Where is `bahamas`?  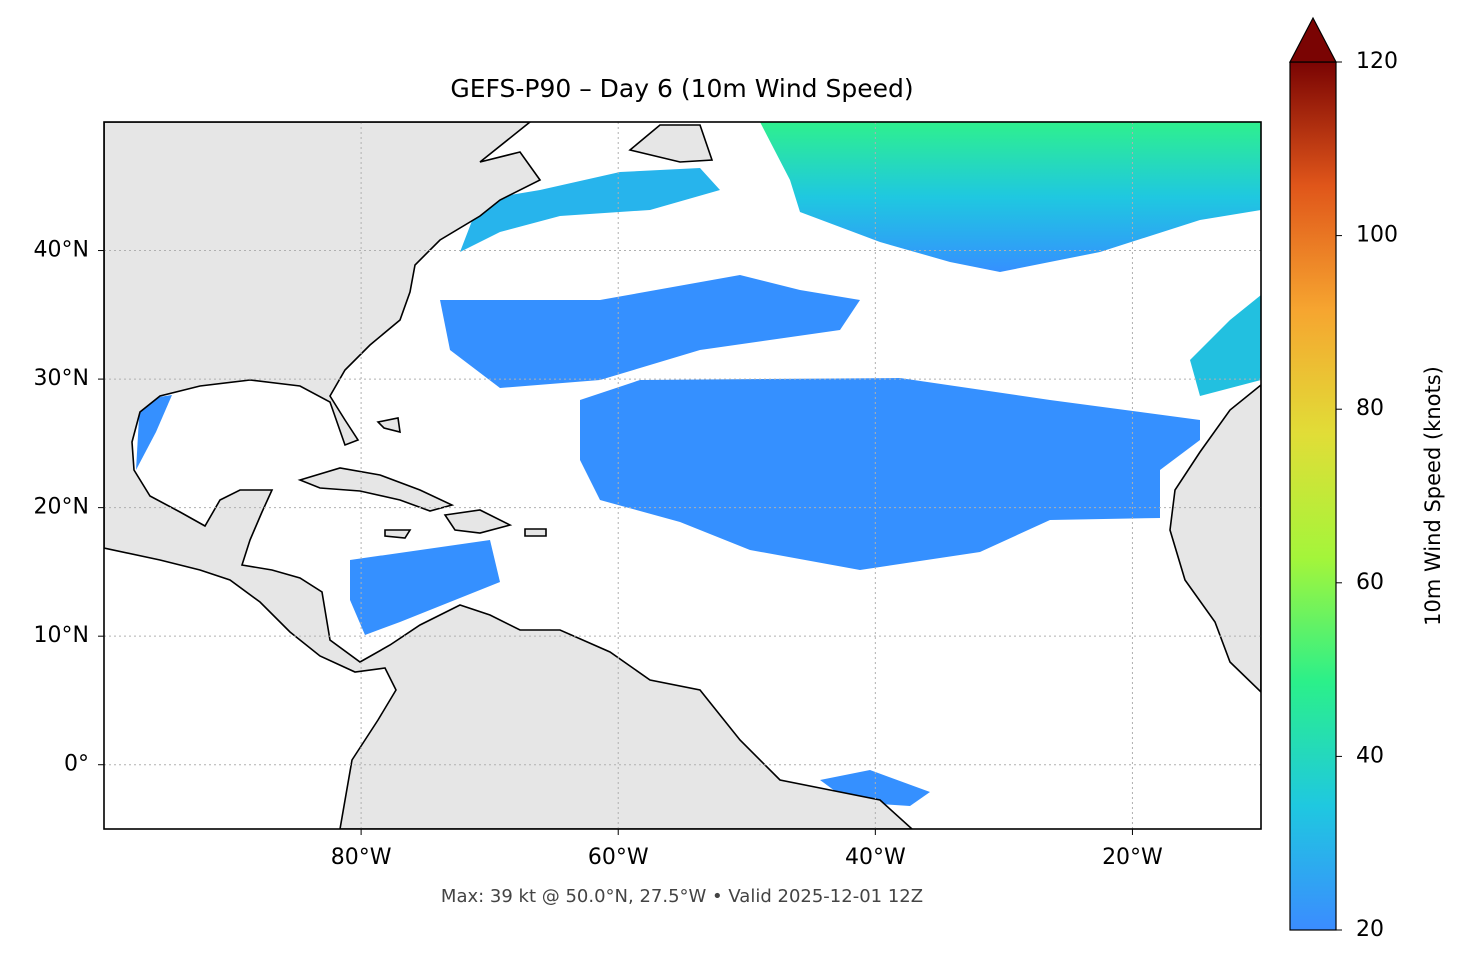 bahamas is located at coordinates (388, 425).